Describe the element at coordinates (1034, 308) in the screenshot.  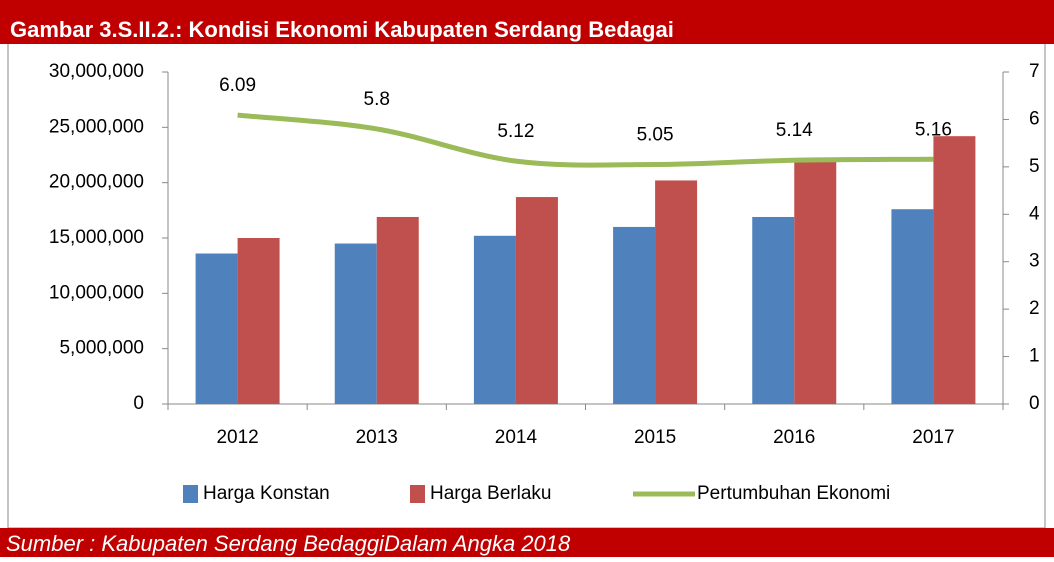
I see `y2-tick-label: 2` at that location.